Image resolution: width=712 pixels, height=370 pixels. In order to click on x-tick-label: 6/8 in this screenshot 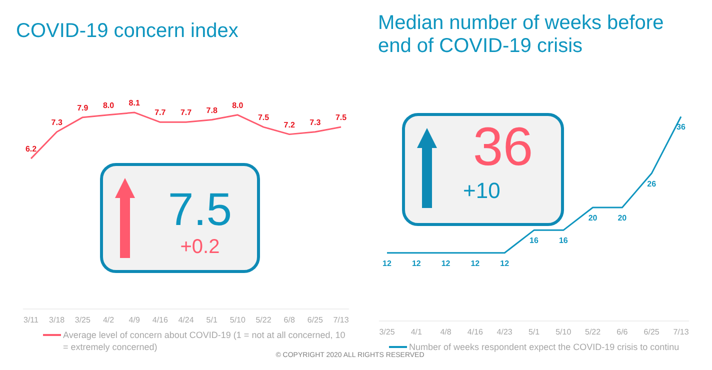, I will do `click(290, 320)`.